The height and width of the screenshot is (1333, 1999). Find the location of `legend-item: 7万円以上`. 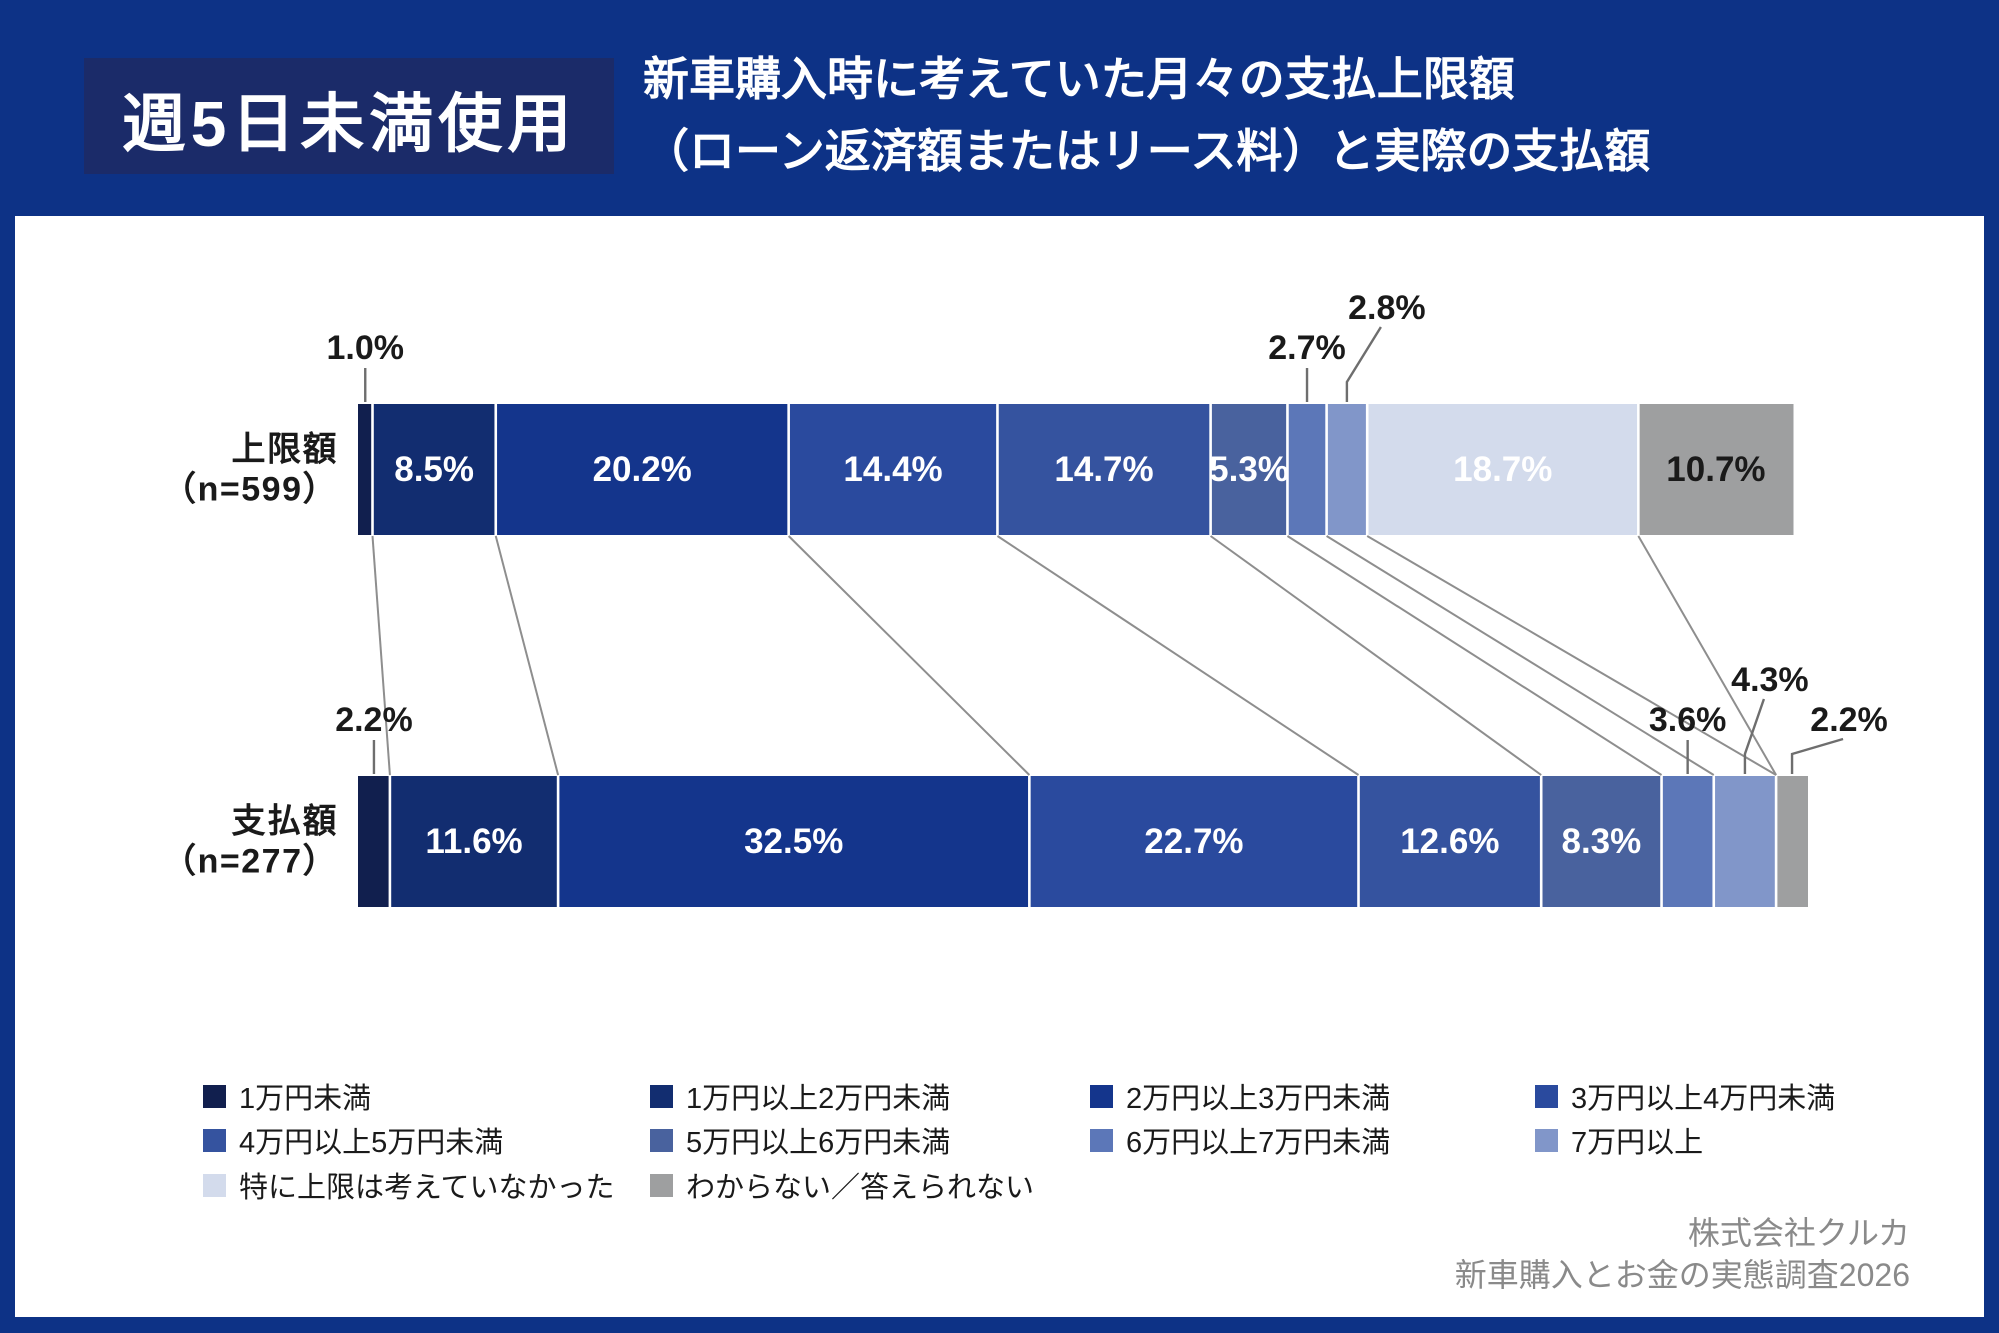

legend-item: 7万円以上 is located at coordinates (1619, 1140).